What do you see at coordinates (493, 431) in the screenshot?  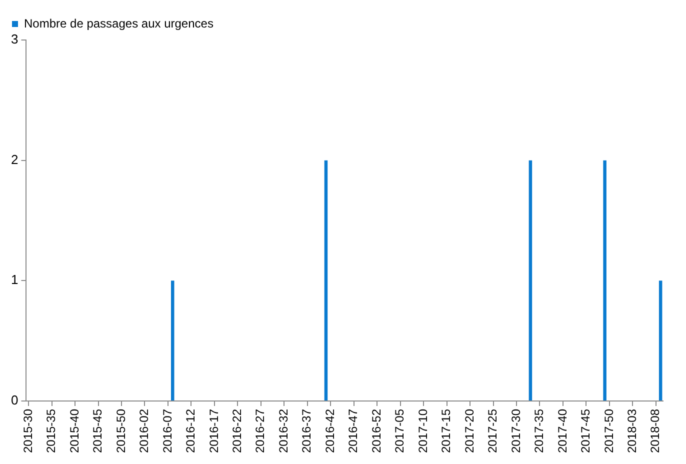 I see `x-tick-label: 2017-25` at bounding box center [493, 431].